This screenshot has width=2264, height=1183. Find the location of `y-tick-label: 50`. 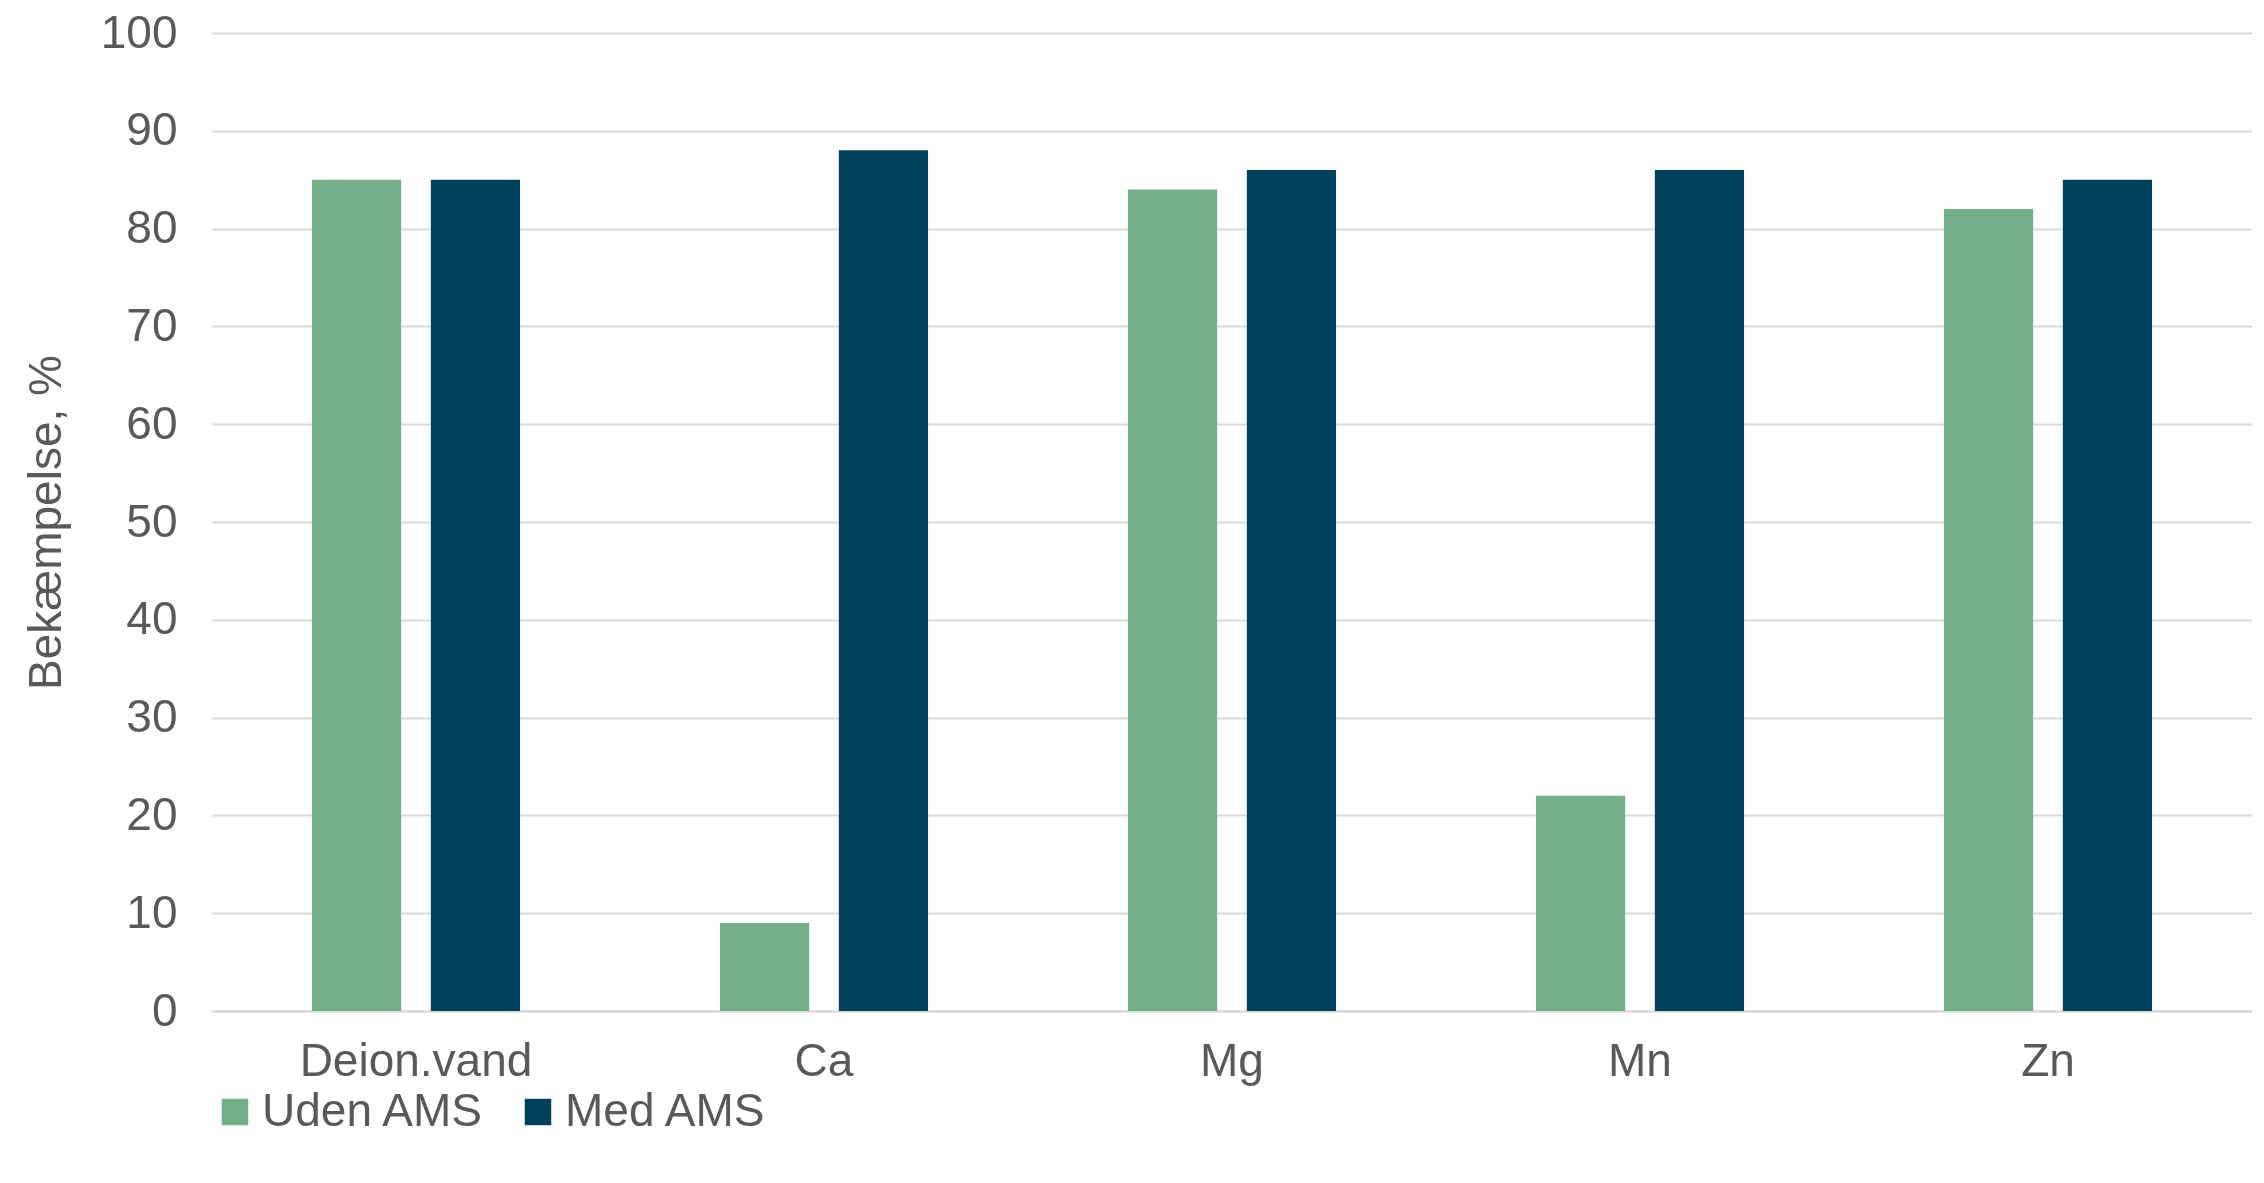

y-tick-label: 50 is located at coordinates (152, 520).